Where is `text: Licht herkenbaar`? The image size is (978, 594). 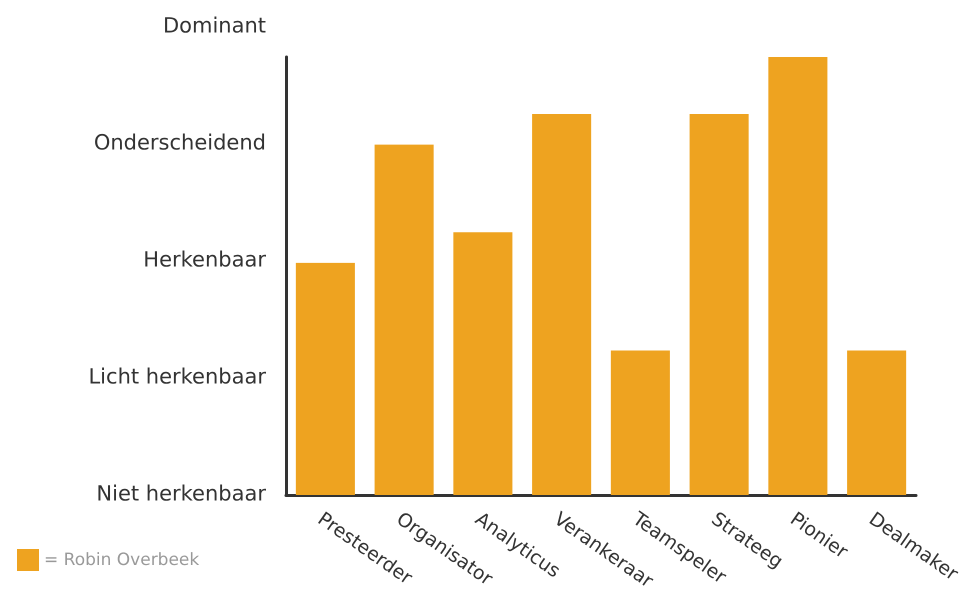 text: Licht herkenbaar is located at coordinates (177, 376).